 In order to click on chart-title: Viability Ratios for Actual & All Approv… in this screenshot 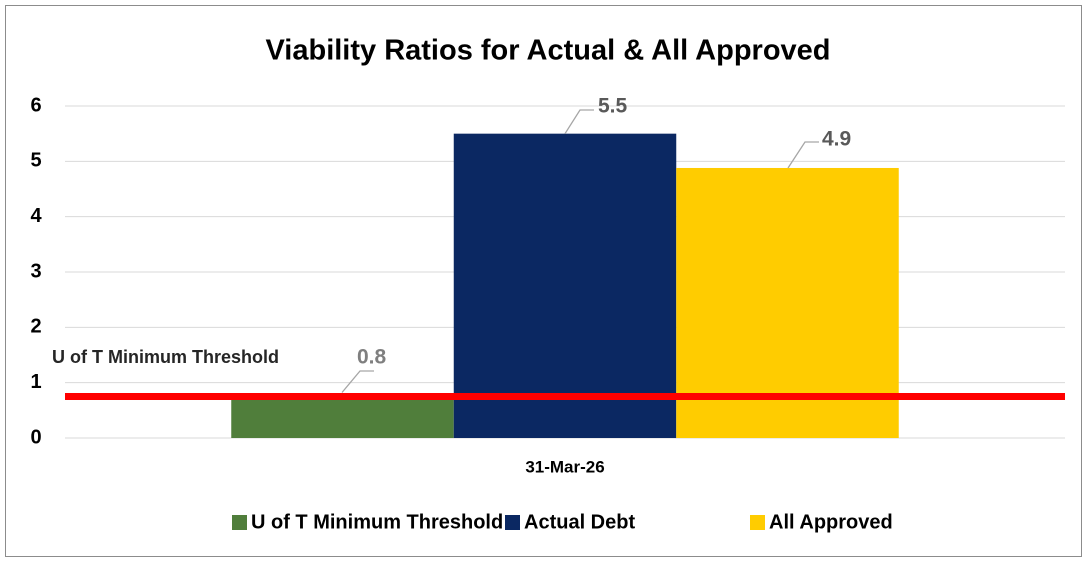, I will do `click(547, 51)`.